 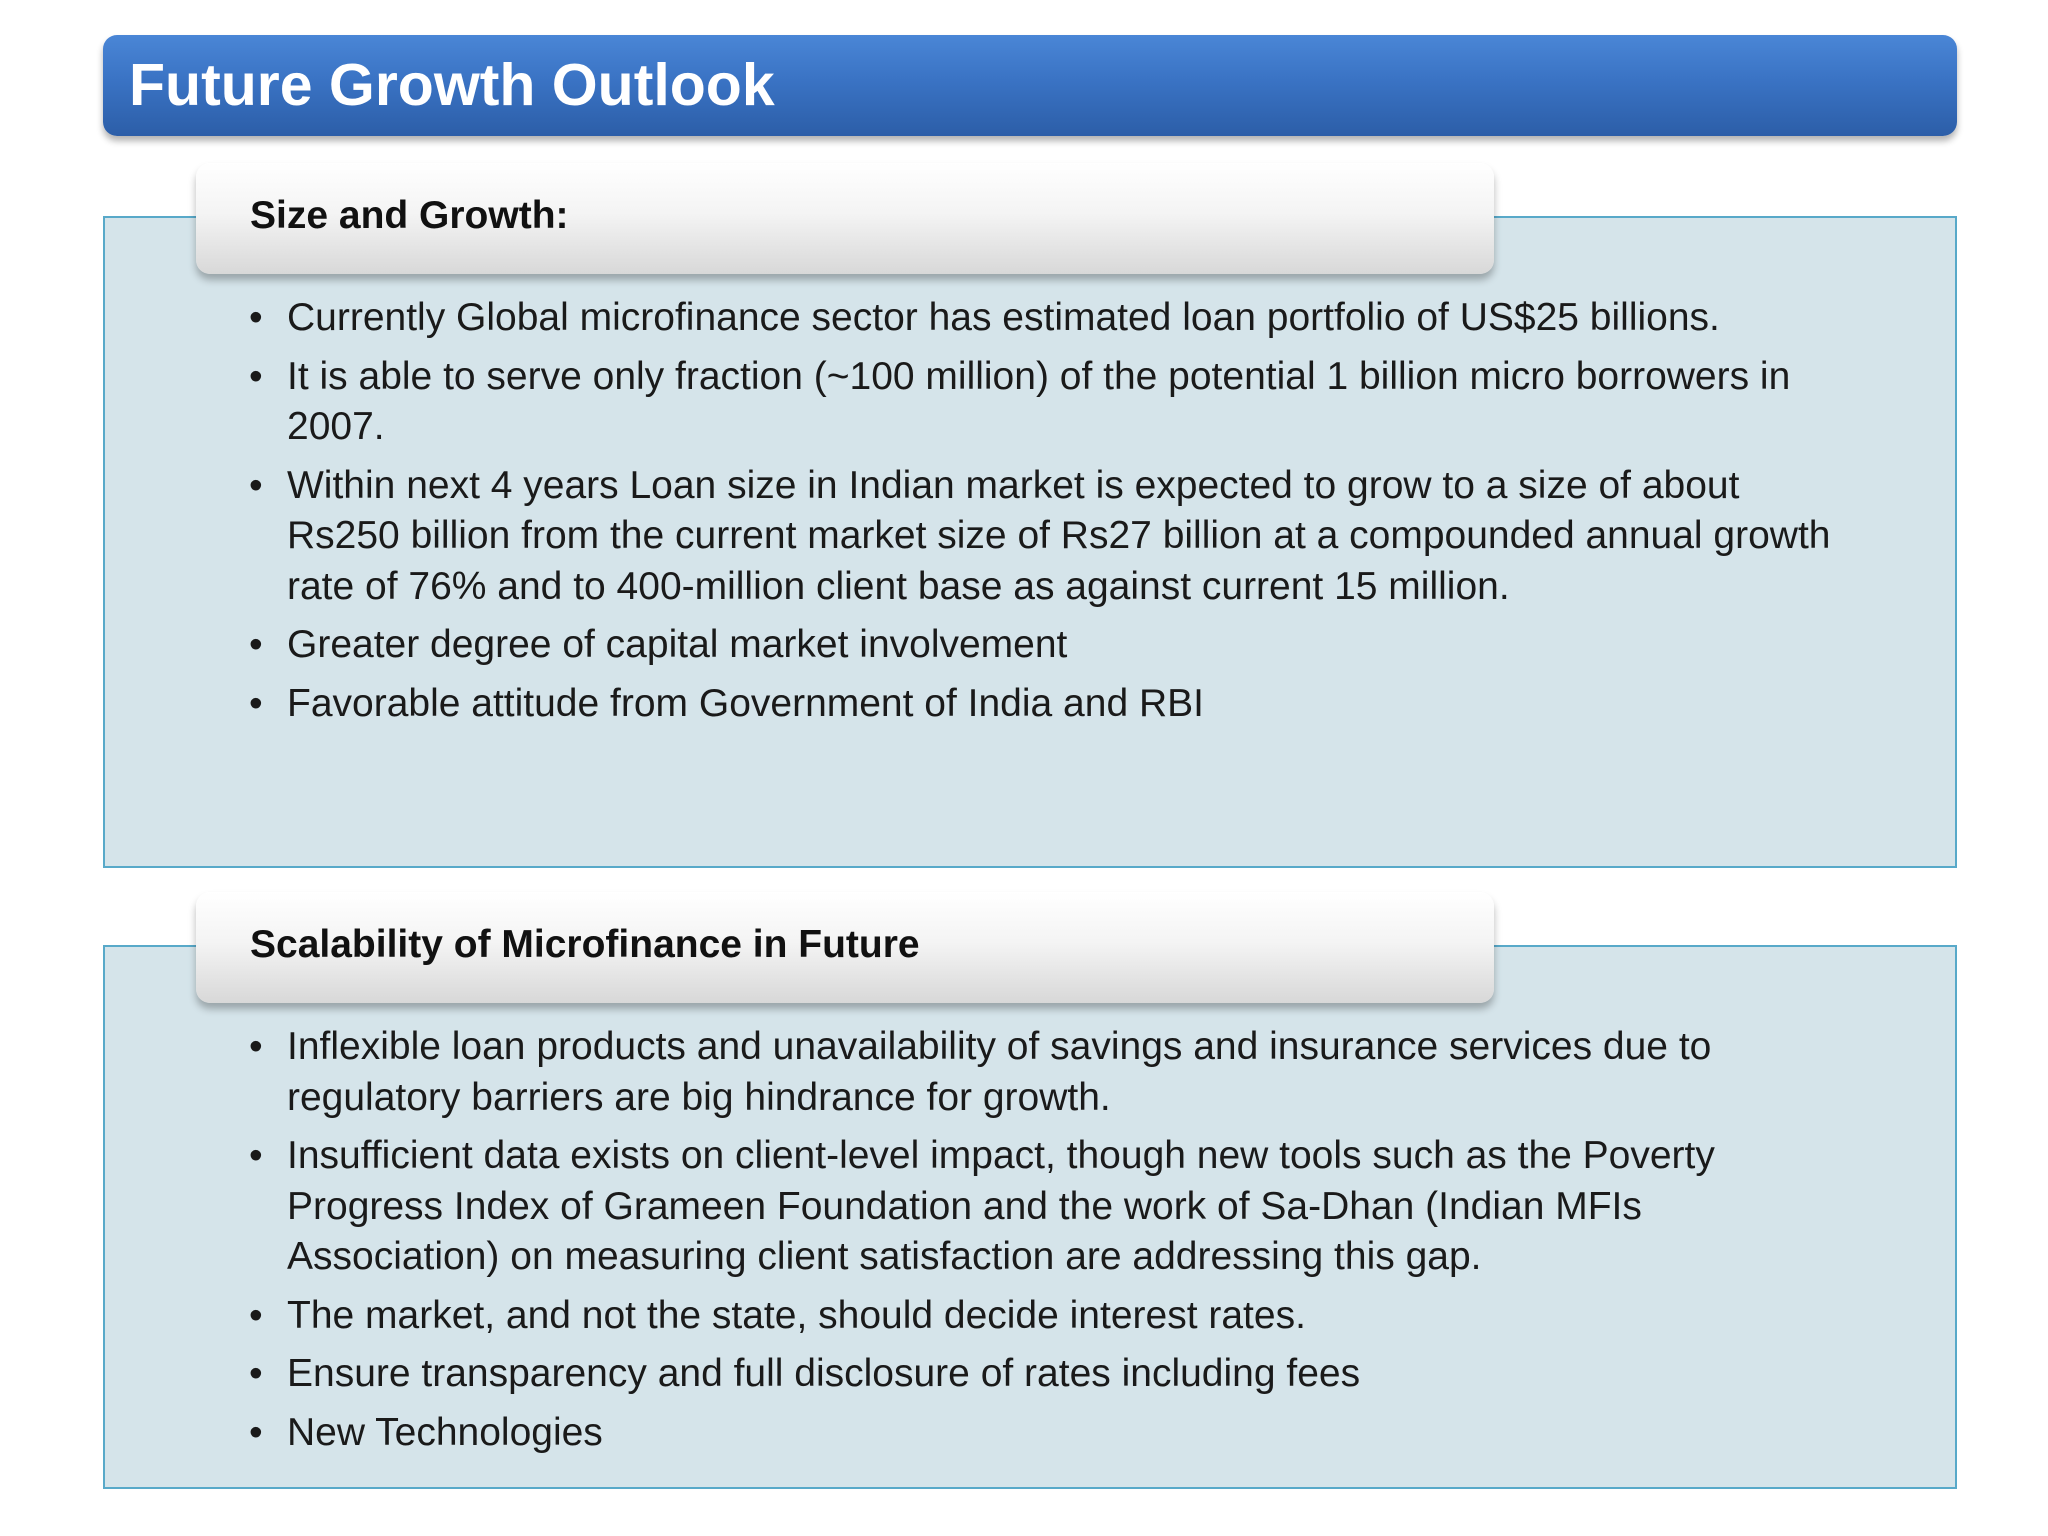 What do you see at coordinates (452, 85) in the screenshot?
I see `slide-title: Future Growth Outlook` at bounding box center [452, 85].